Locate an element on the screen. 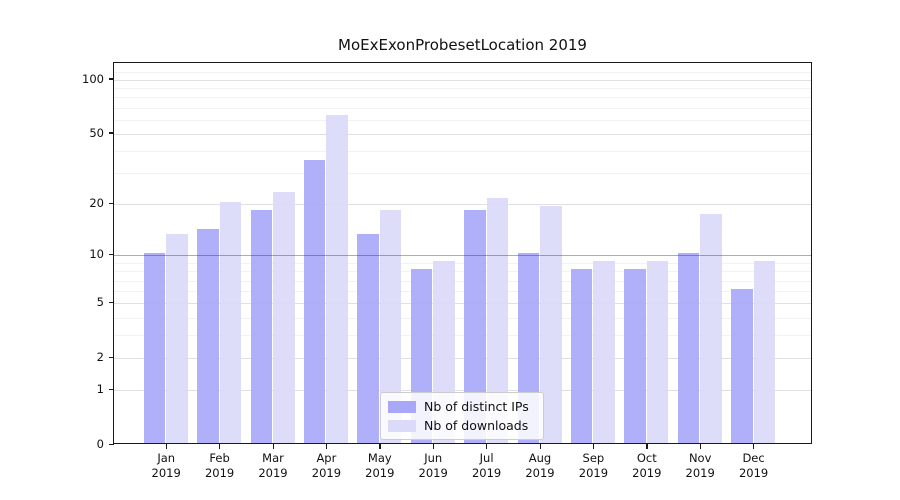  x-tick-label-sep: Sep 2019 is located at coordinates (593, 465).